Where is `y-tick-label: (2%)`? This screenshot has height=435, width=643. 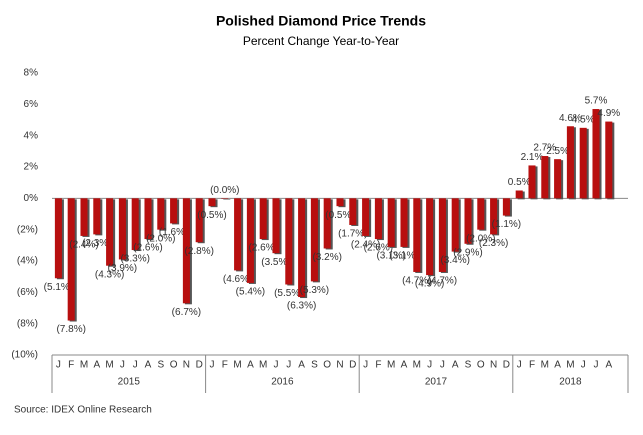 y-tick-label: (2%) is located at coordinates (27, 229).